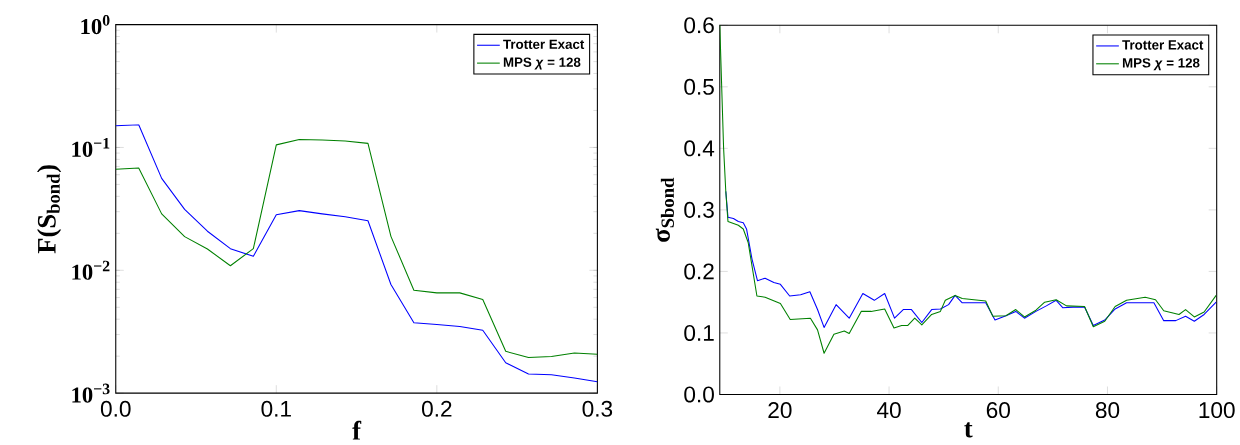 Image resolution: width=1240 pixels, height=445 pixels. I want to click on x-tick-label: 60, so click(998, 410).